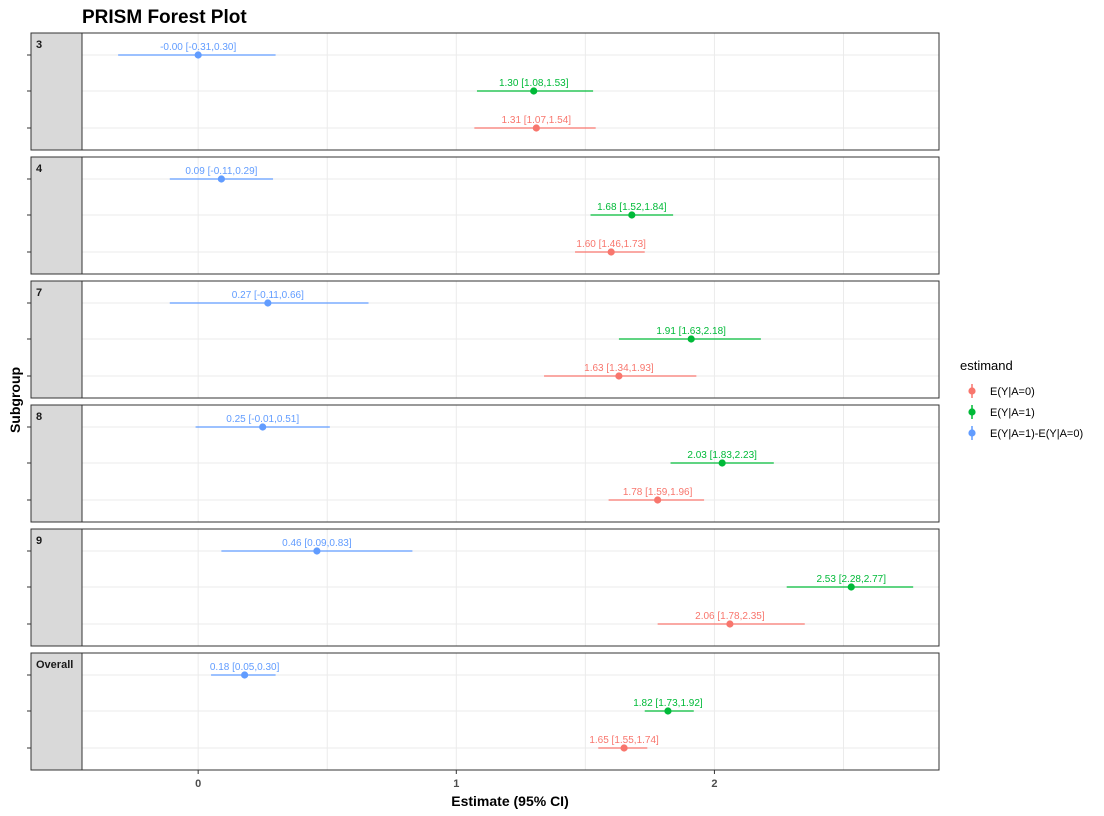 Image resolution: width=1104 pixels, height=816 pixels. What do you see at coordinates (1036, 434) in the screenshot?
I see `legend-label: E(Y|A=1)-E(Y|A=0)` at bounding box center [1036, 434].